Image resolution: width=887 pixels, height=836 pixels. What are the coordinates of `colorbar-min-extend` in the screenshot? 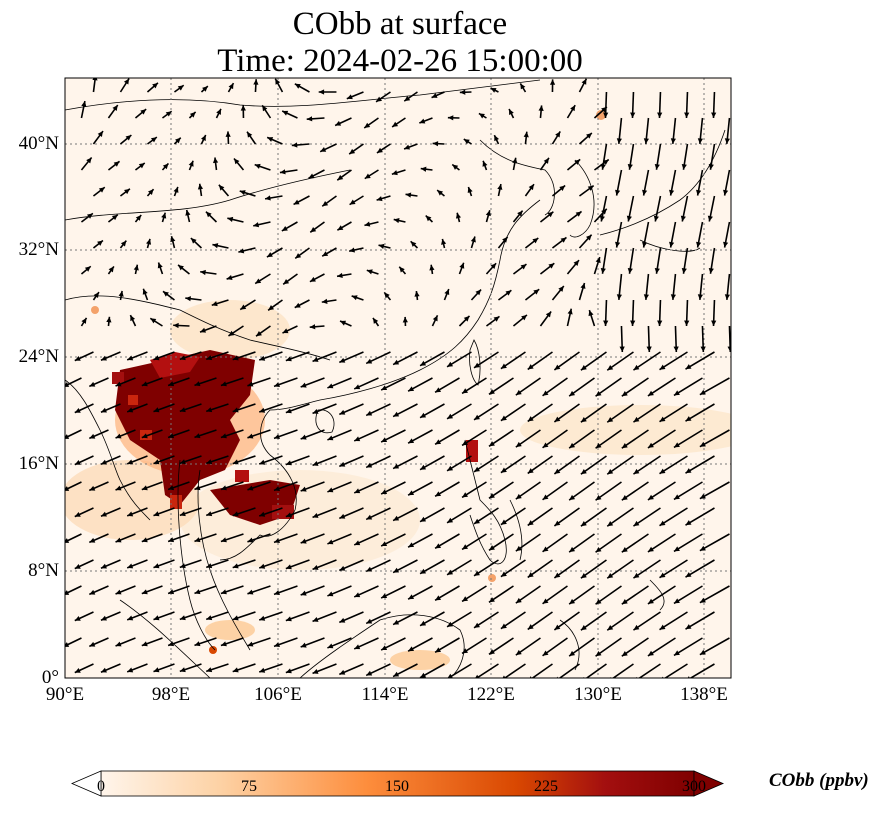 It's located at (86, 783).